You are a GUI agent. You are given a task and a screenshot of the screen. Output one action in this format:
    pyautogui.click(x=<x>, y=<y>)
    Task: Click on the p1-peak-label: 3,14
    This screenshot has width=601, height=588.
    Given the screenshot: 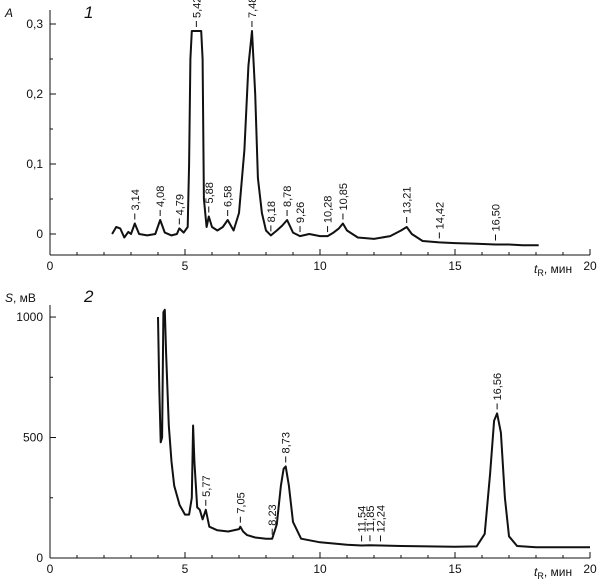 What is the action you would take?
    pyautogui.click(x=136, y=199)
    